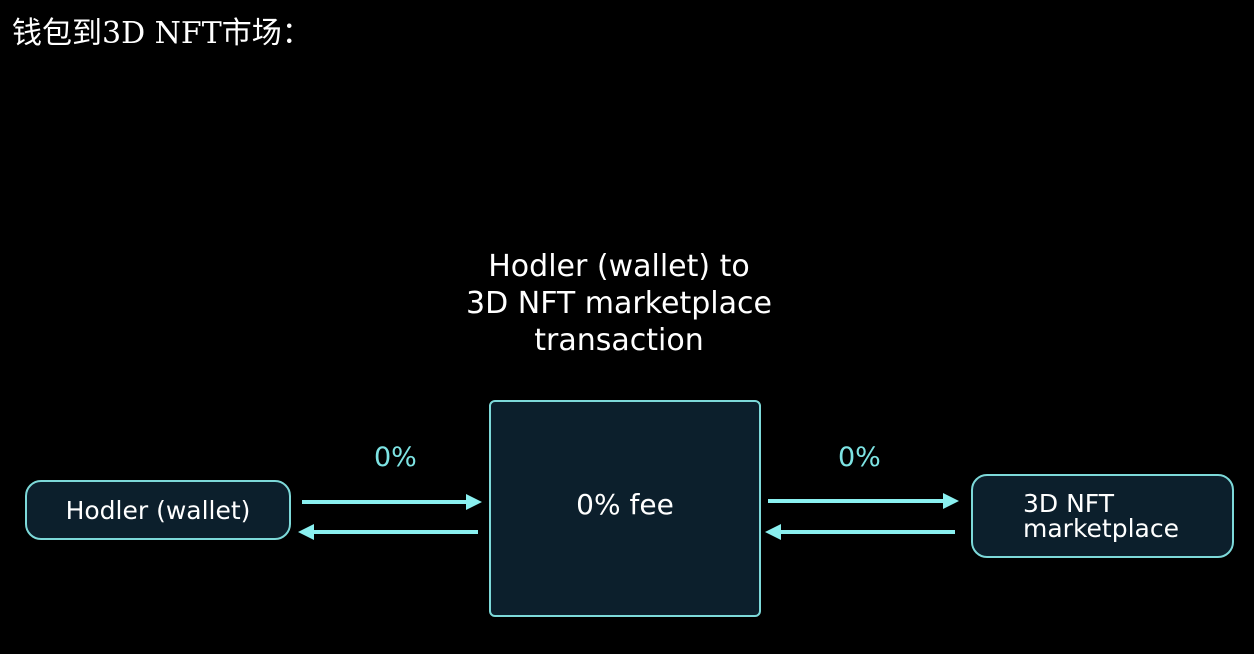 Image resolution: width=1254 pixels, height=654 pixels. What do you see at coordinates (863, 501) in the screenshot?
I see `arrow-fee-to-marketplace` at bounding box center [863, 501].